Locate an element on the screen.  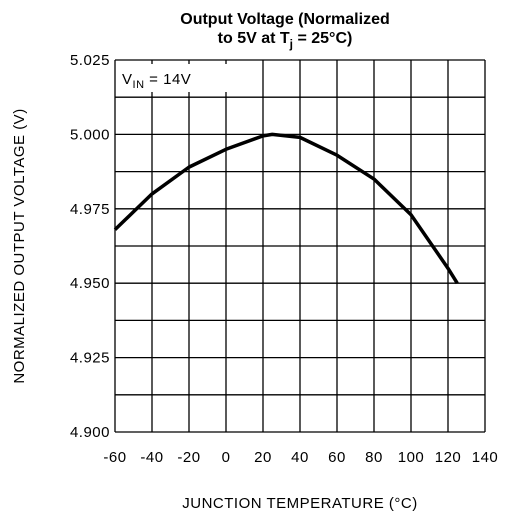
x-tick-label: 80 is located at coordinates (374, 457).